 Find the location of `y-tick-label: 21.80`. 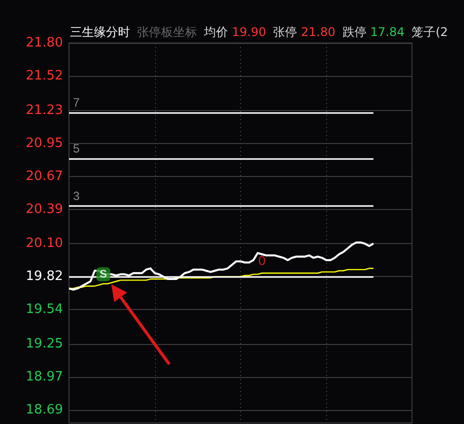

y-tick-label: 21.80 is located at coordinates (44, 43).